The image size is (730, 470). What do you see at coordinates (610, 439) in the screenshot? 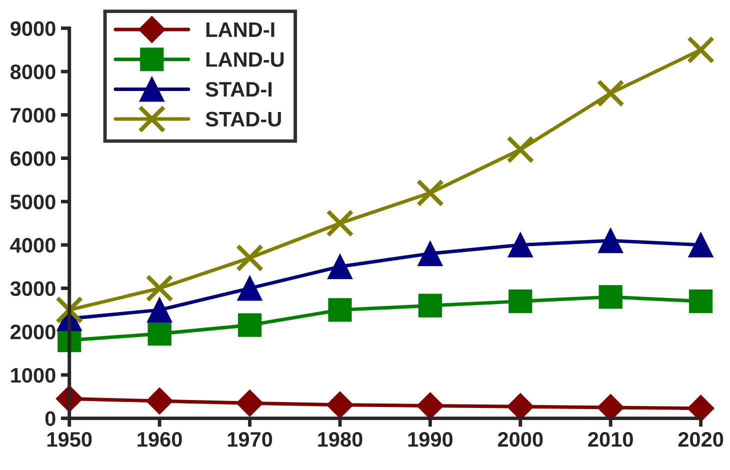
I see `x-tick-label: 2010` at bounding box center [610, 439].